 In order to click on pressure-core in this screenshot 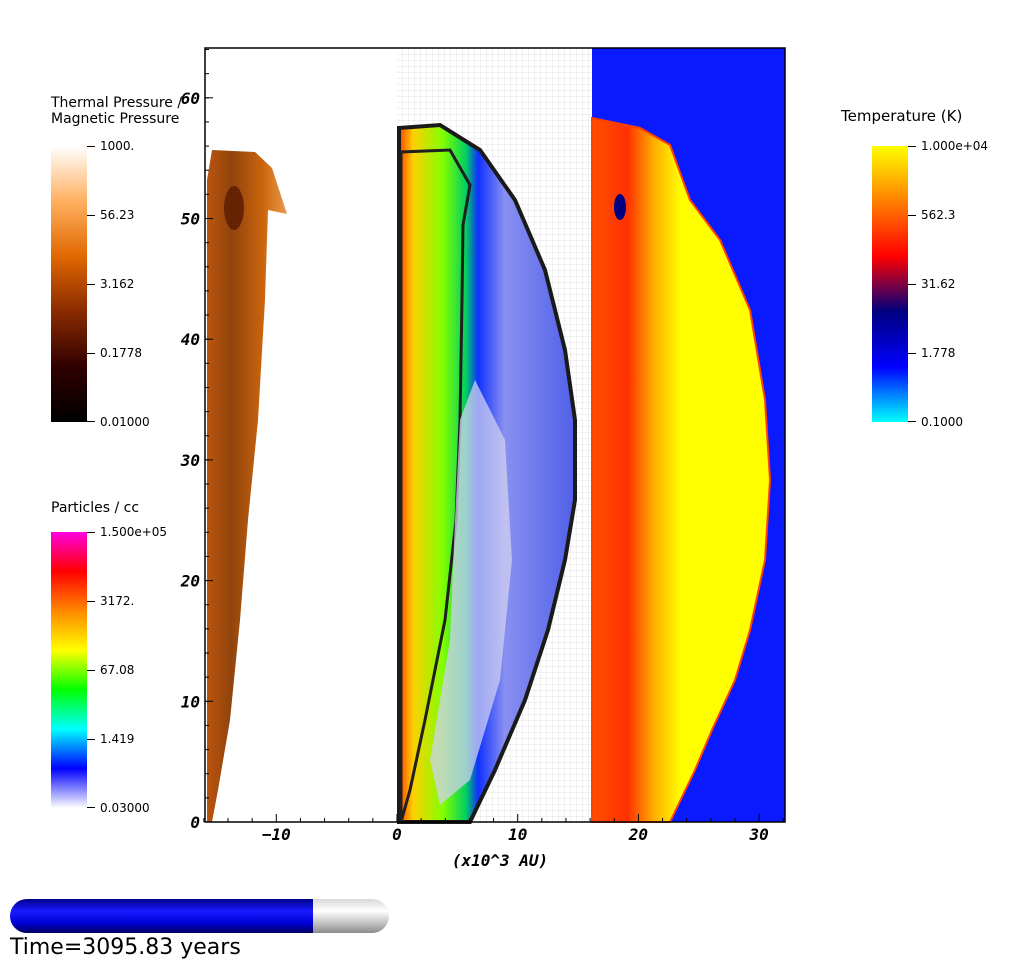, I will do `click(234, 208)`.